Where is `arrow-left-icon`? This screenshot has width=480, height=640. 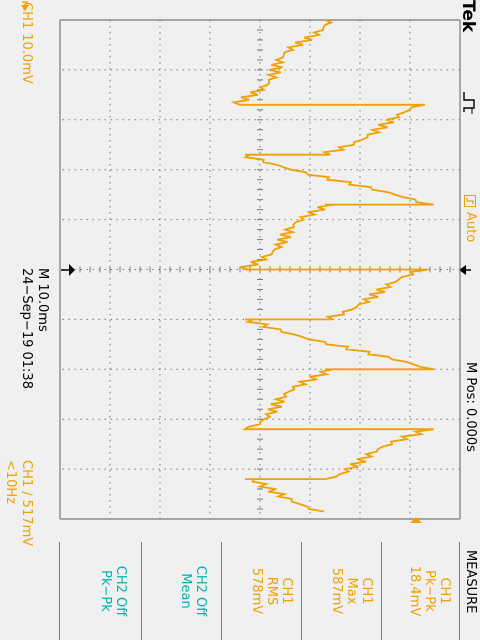
arrow-left-icon is located at coordinates (68, 270).